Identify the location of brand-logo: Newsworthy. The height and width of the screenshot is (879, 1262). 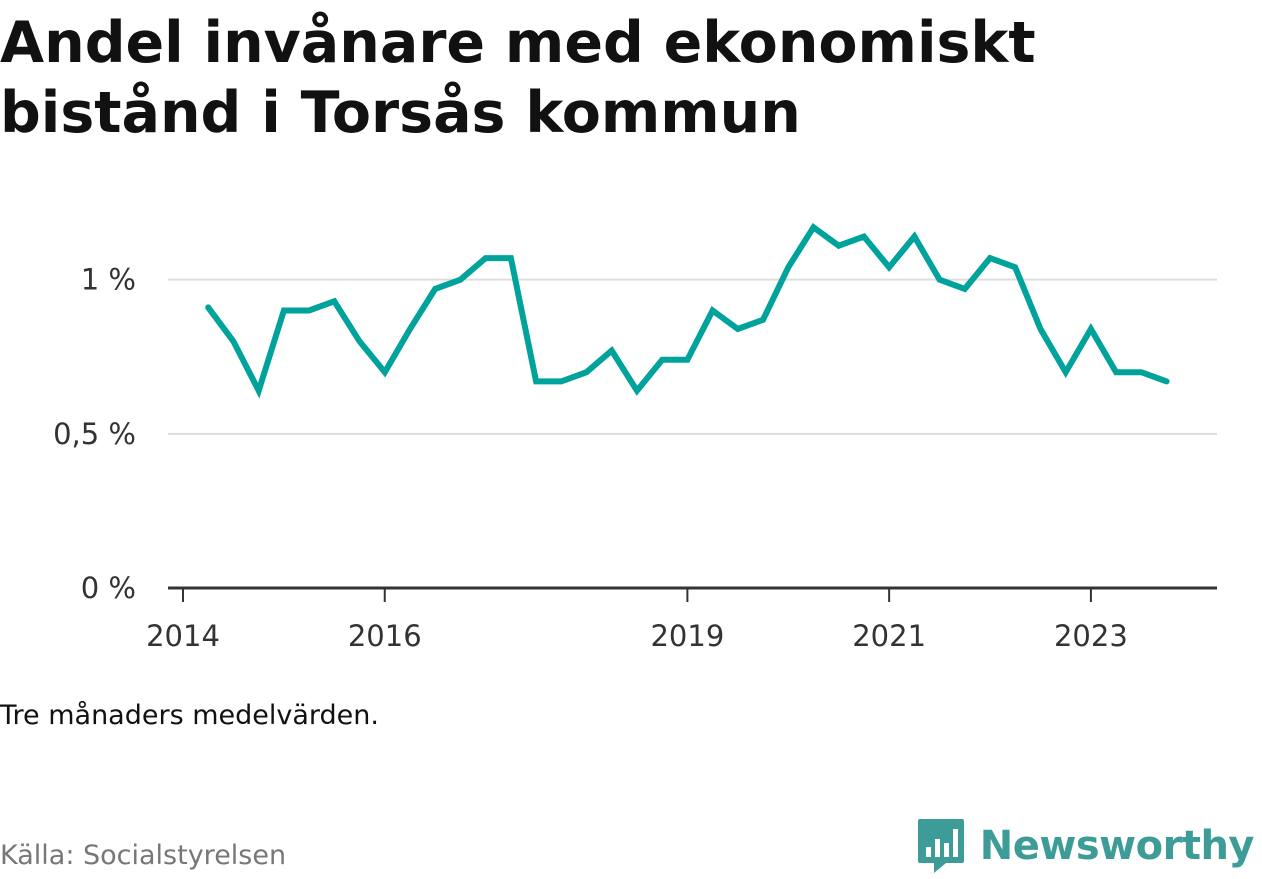
(1085, 846).